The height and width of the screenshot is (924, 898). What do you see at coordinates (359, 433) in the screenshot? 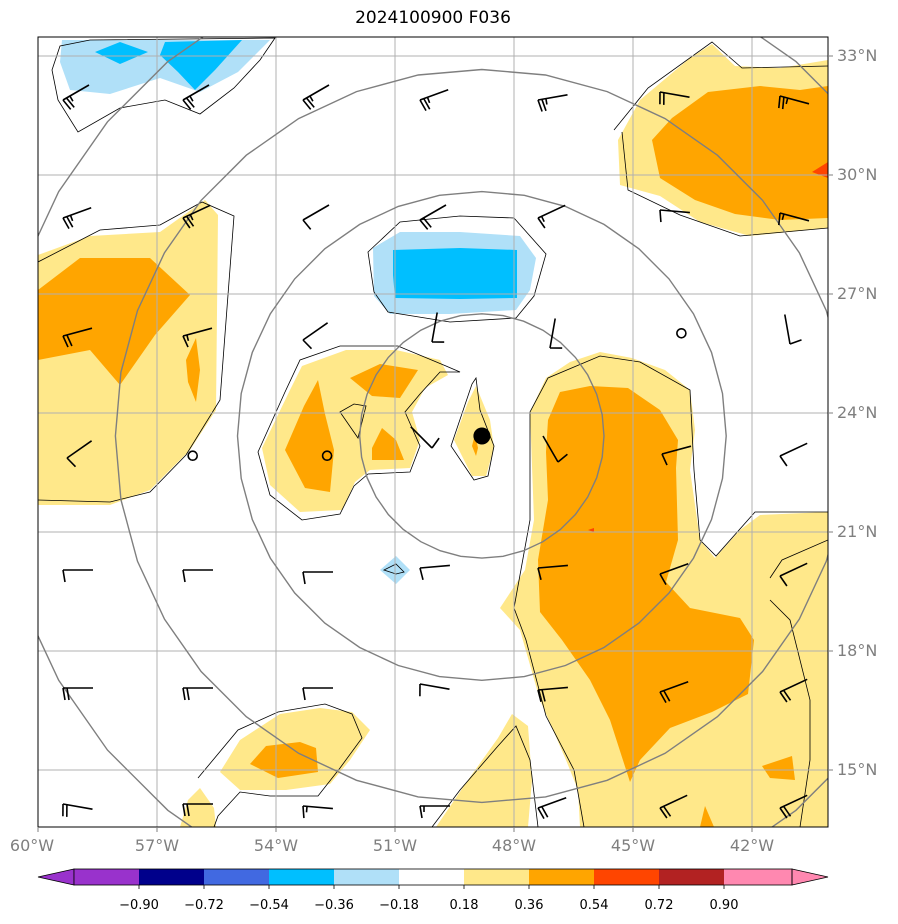
I see `contour-center-warm` at bounding box center [359, 433].